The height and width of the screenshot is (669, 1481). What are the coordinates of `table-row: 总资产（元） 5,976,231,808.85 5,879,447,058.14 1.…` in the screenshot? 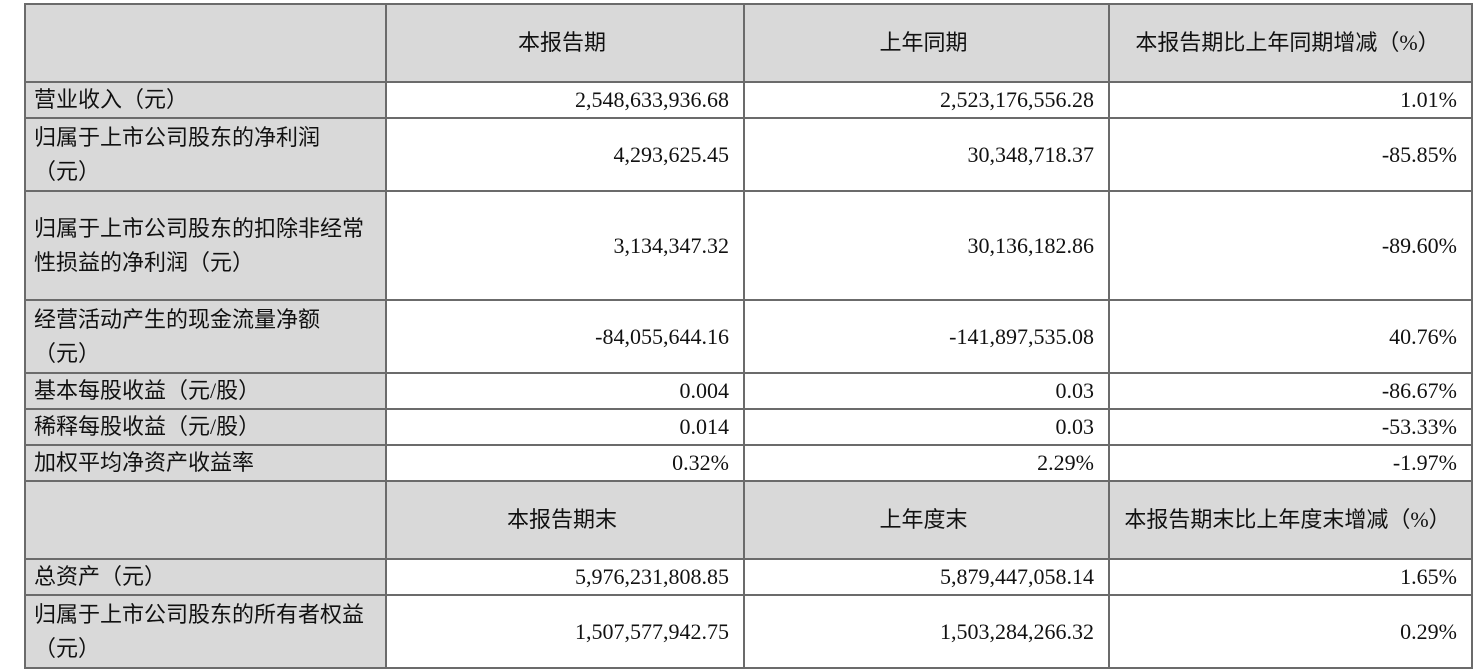 It's located at (748, 577).